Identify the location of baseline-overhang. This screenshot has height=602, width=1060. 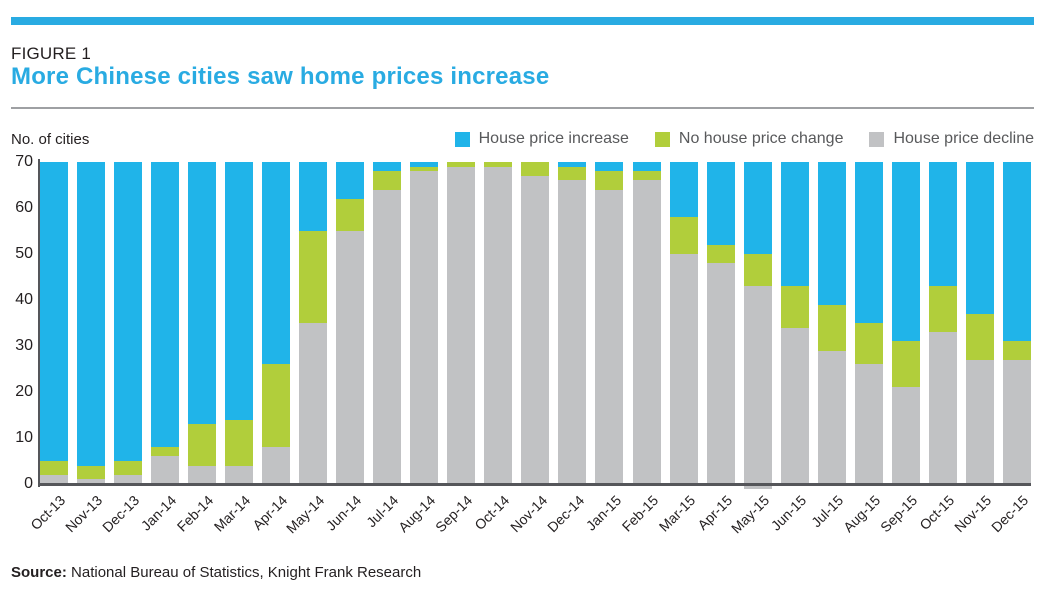
(757, 486).